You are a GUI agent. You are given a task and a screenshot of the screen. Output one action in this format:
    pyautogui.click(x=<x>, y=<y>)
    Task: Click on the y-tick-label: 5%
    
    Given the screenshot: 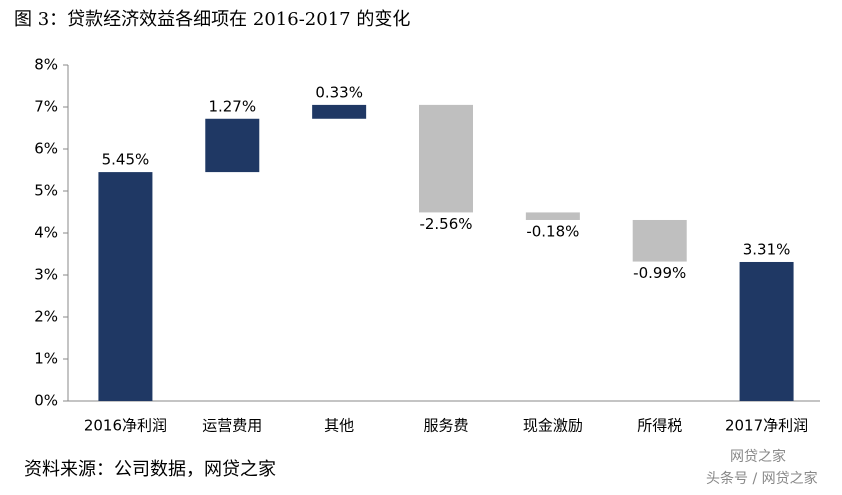 What is the action you would take?
    pyautogui.click(x=46, y=191)
    